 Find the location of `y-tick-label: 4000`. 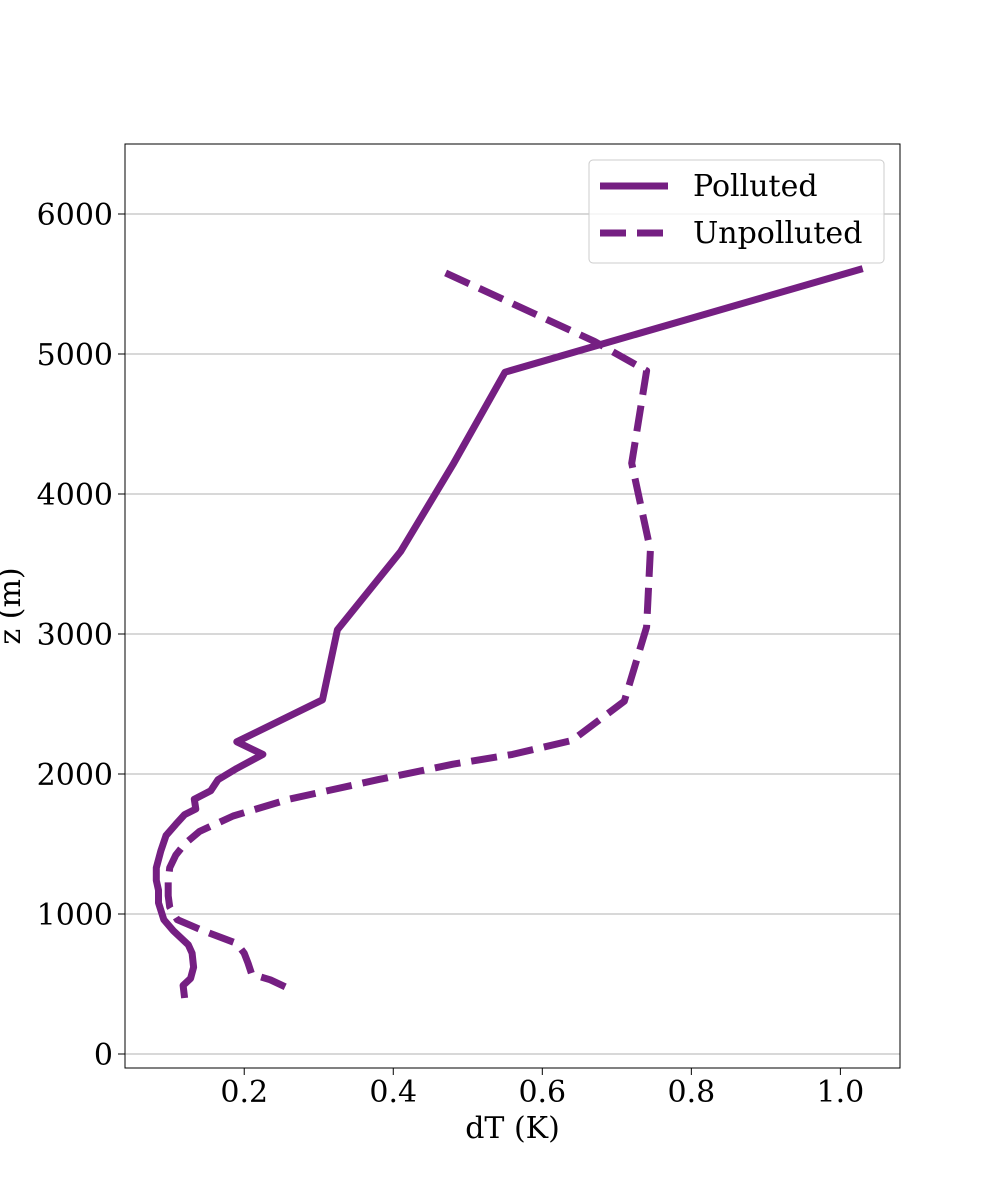

y-tick-label: 4000 is located at coordinates (75, 495).